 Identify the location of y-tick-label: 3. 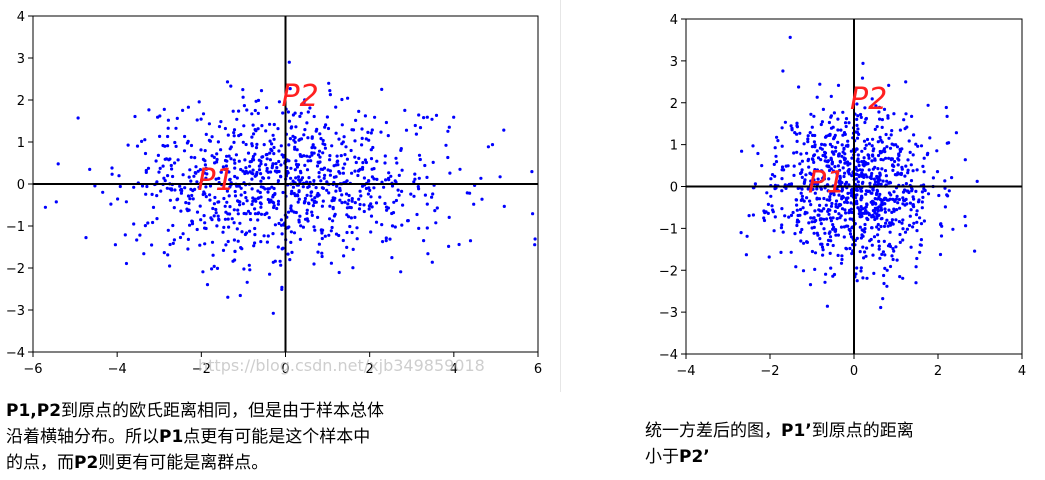
(21, 59).